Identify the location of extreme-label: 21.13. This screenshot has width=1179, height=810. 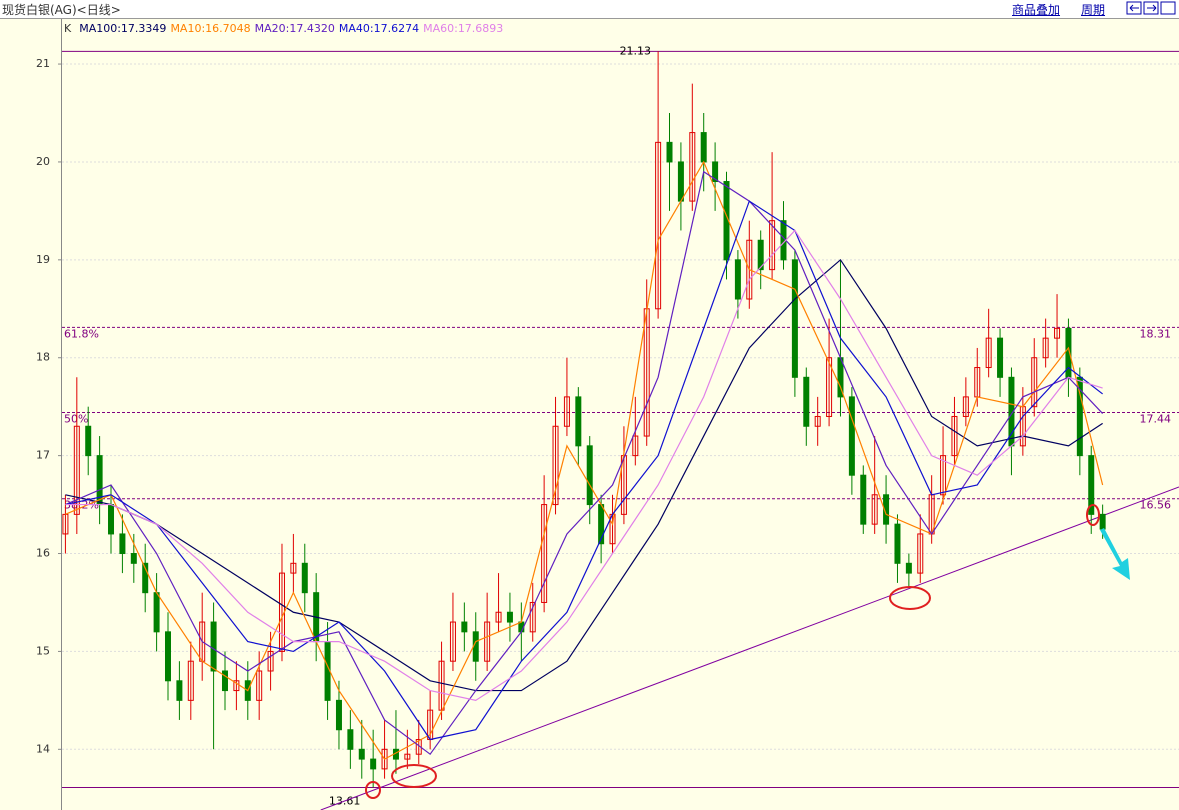
(636, 50).